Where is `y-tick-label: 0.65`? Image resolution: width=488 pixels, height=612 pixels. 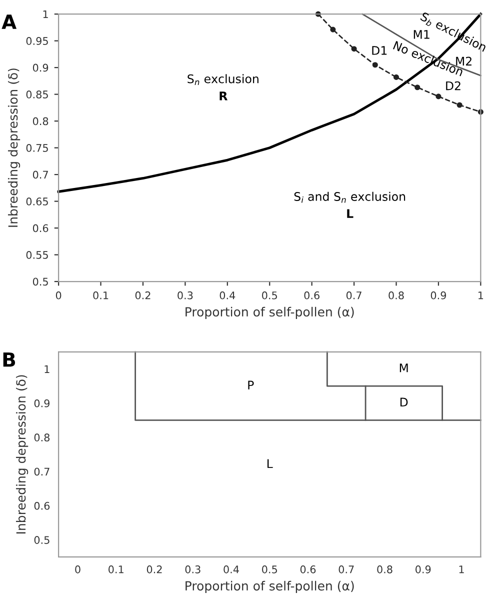
y-tick-label: 0.65 is located at coordinates (37, 202).